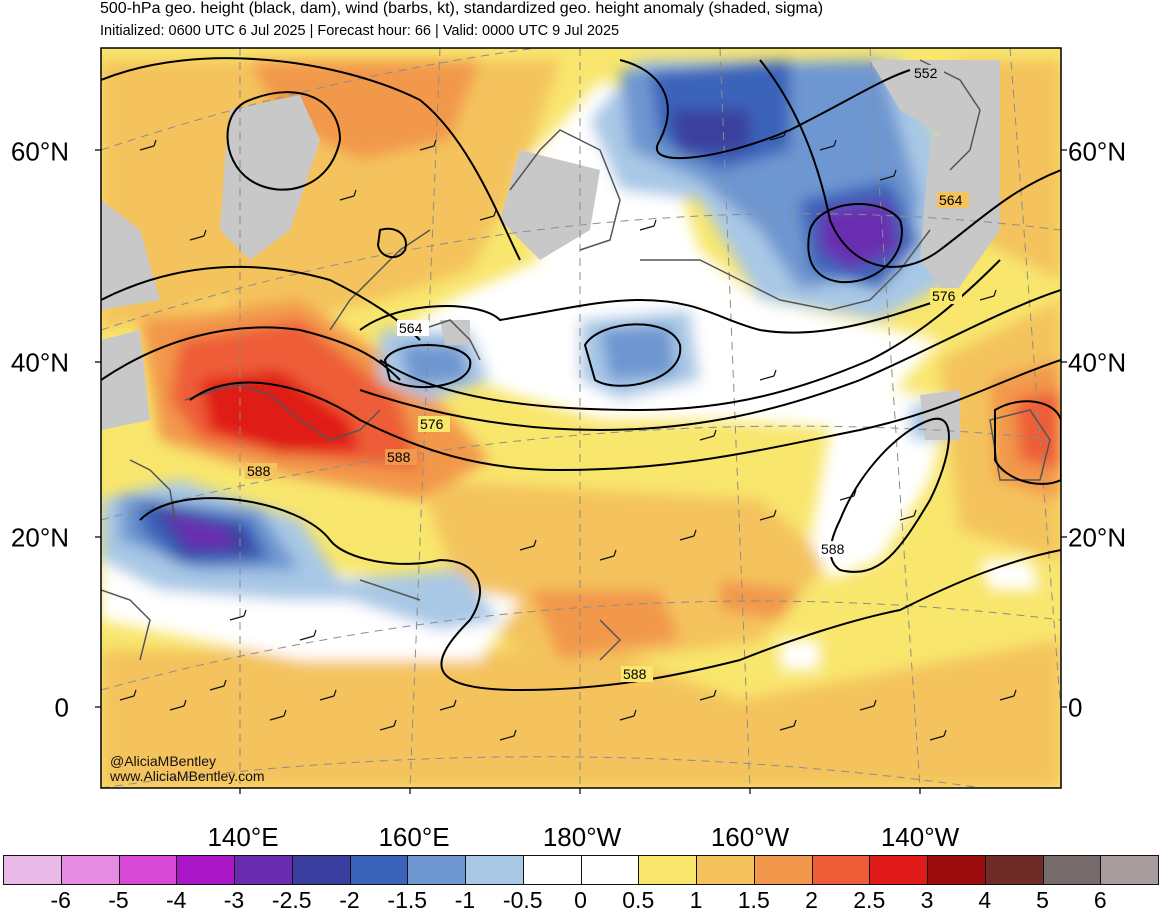 The height and width of the screenshot is (914, 1161). I want to click on lat-label-40n-right: 40°N, so click(1097, 362).